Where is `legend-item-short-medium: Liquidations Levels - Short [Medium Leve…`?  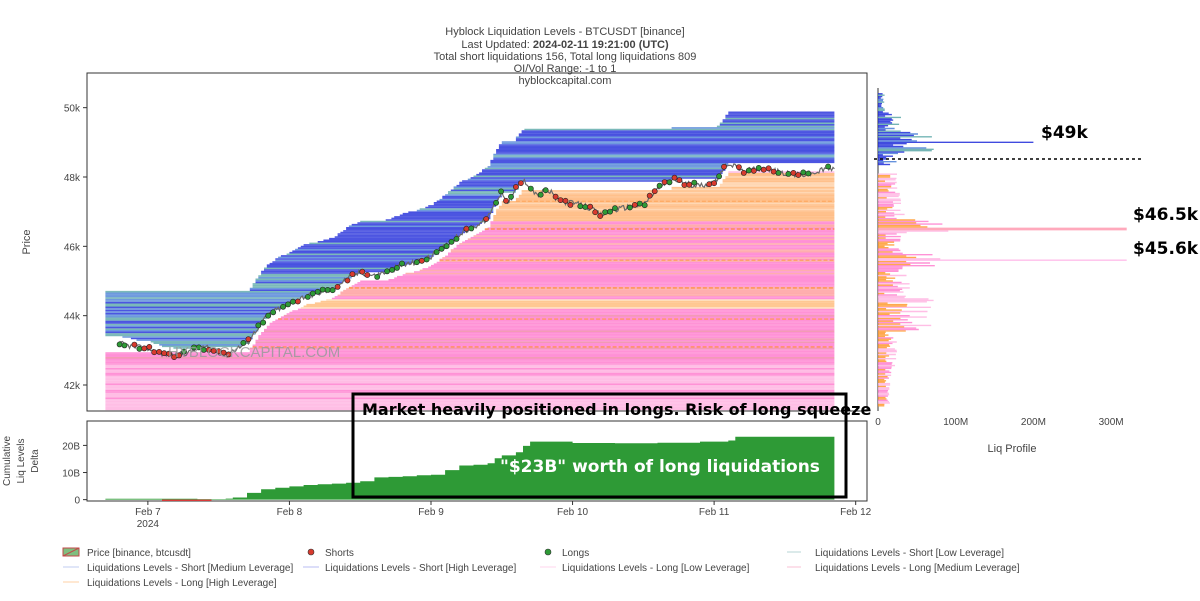
legend-item-short-medium: Liquidations Levels - Short [Medium Leve… is located at coordinates (178, 568).